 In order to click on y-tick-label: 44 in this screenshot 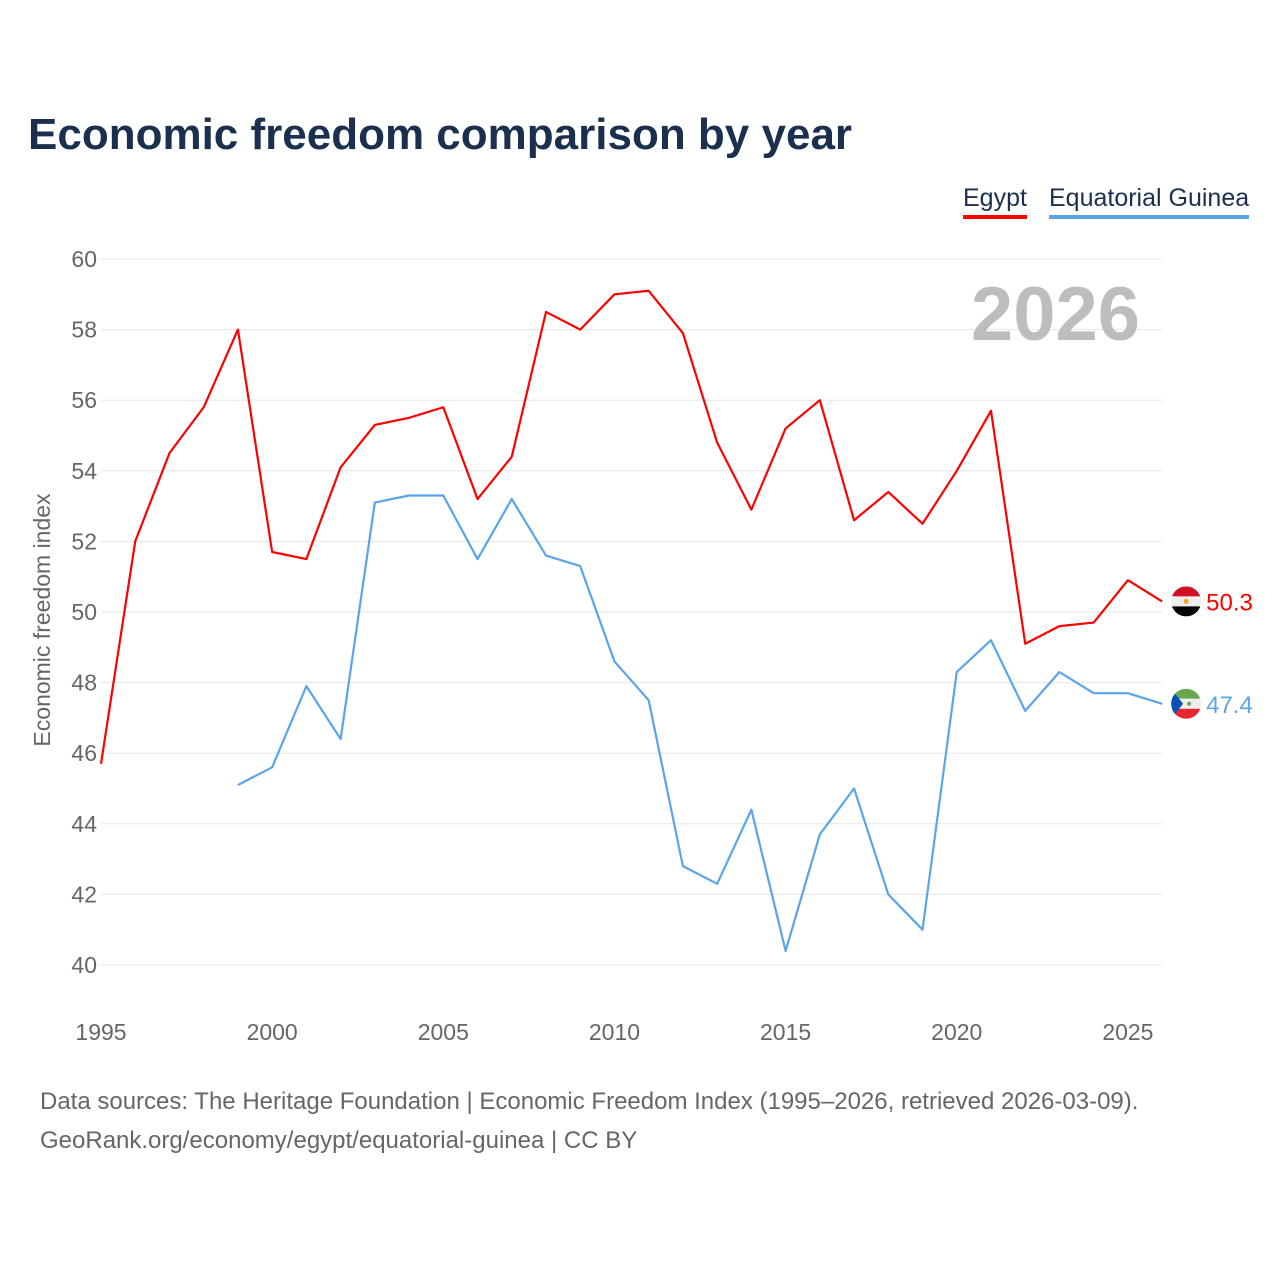, I will do `click(84, 824)`.